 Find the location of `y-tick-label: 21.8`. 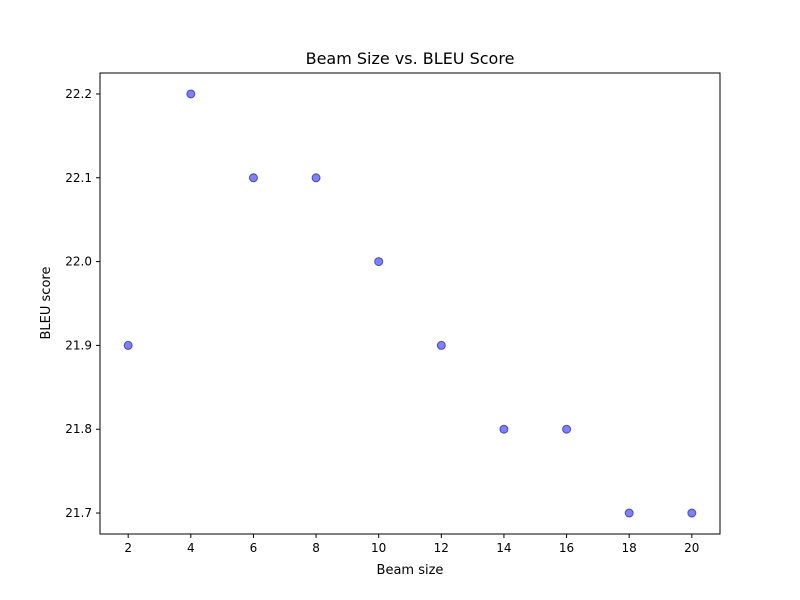

y-tick-label: 21.8 is located at coordinates (78, 429).